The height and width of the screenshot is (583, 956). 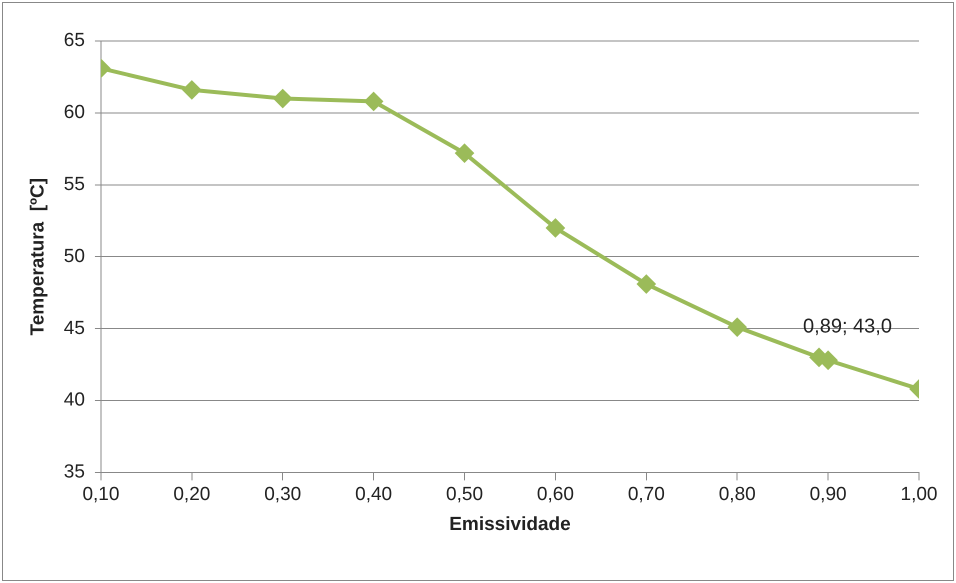 I want to click on x-axis-title: Emissividade, so click(x=510, y=524).